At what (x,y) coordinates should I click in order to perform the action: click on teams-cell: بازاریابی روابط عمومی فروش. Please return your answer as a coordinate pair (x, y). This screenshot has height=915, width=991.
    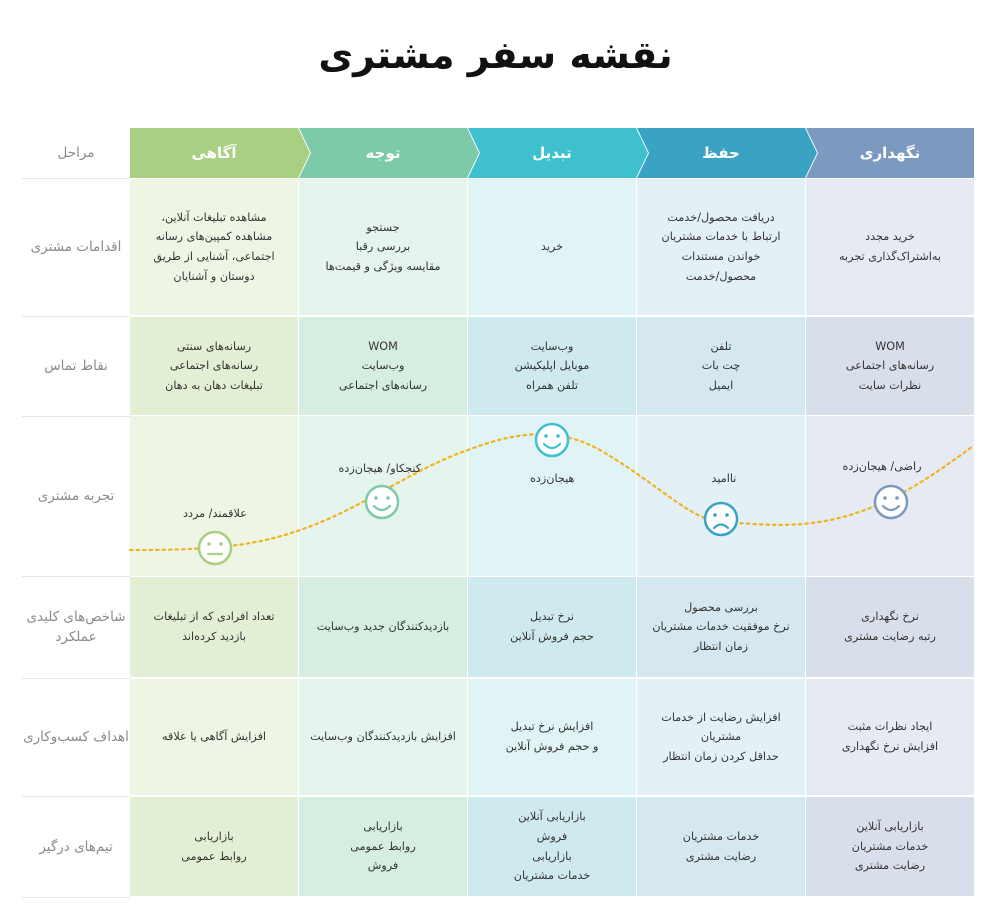
    Looking at the image, I should click on (383, 846).